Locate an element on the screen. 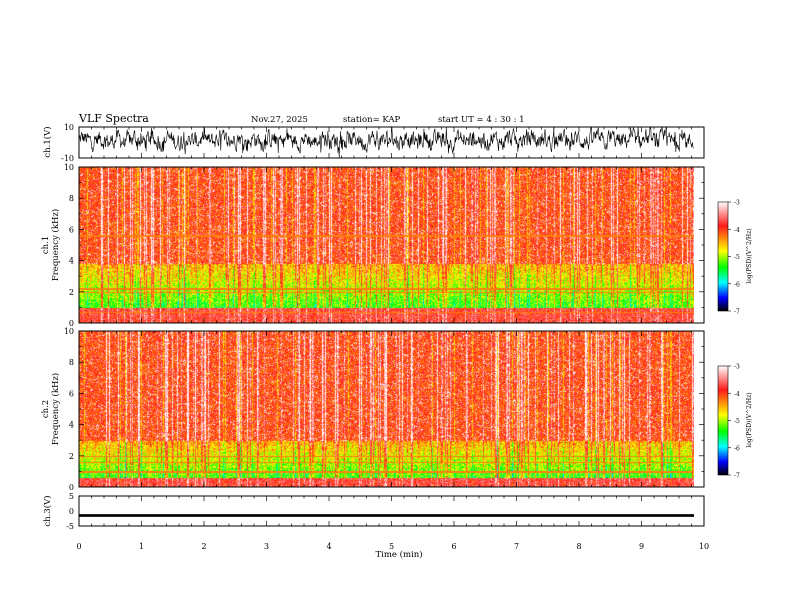 The height and width of the screenshot is (612, 792). x-tick-label: 5 is located at coordinates (391, 546).